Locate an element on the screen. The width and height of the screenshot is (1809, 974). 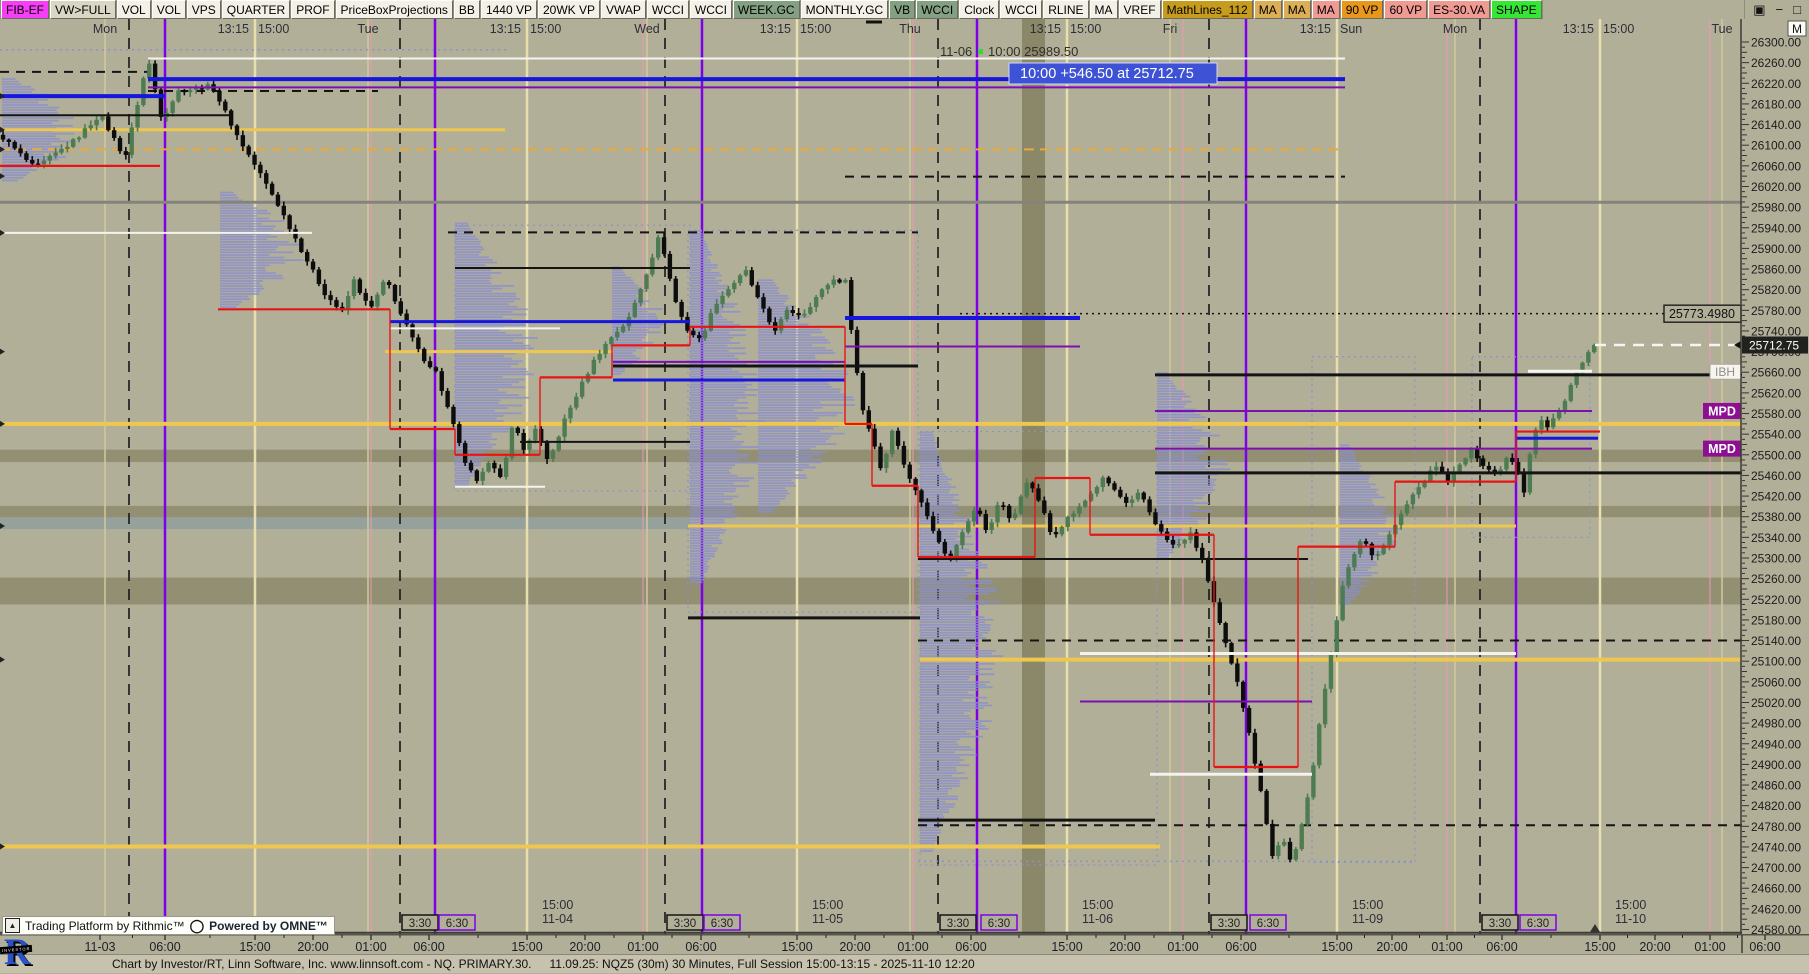
mpd-level-label: MPD is located at coordinates (1722, 411).